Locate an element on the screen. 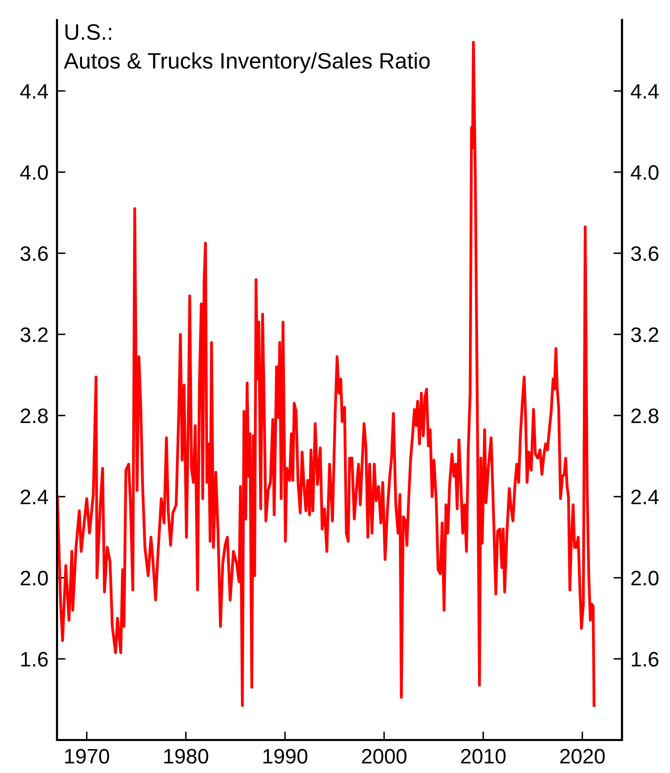 The height and width of the screenshot is (773, 670). y-tick-label: 3.2 is located at coordinates (34, 334).